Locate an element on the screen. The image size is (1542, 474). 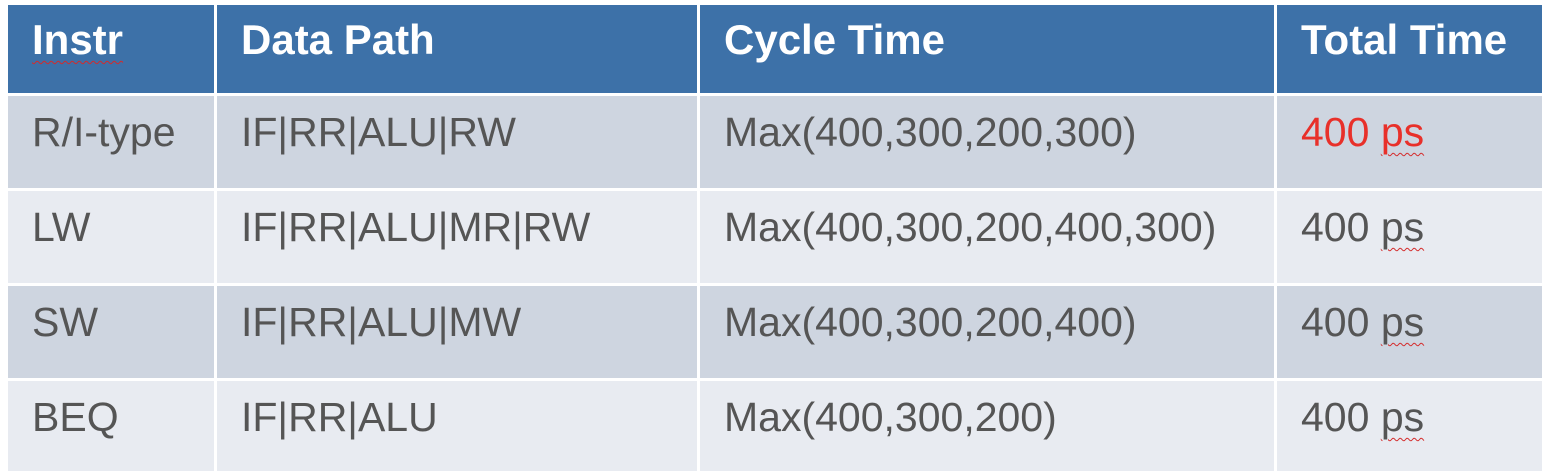
row-lw-instr: LW is located at coordinates (111, 237).